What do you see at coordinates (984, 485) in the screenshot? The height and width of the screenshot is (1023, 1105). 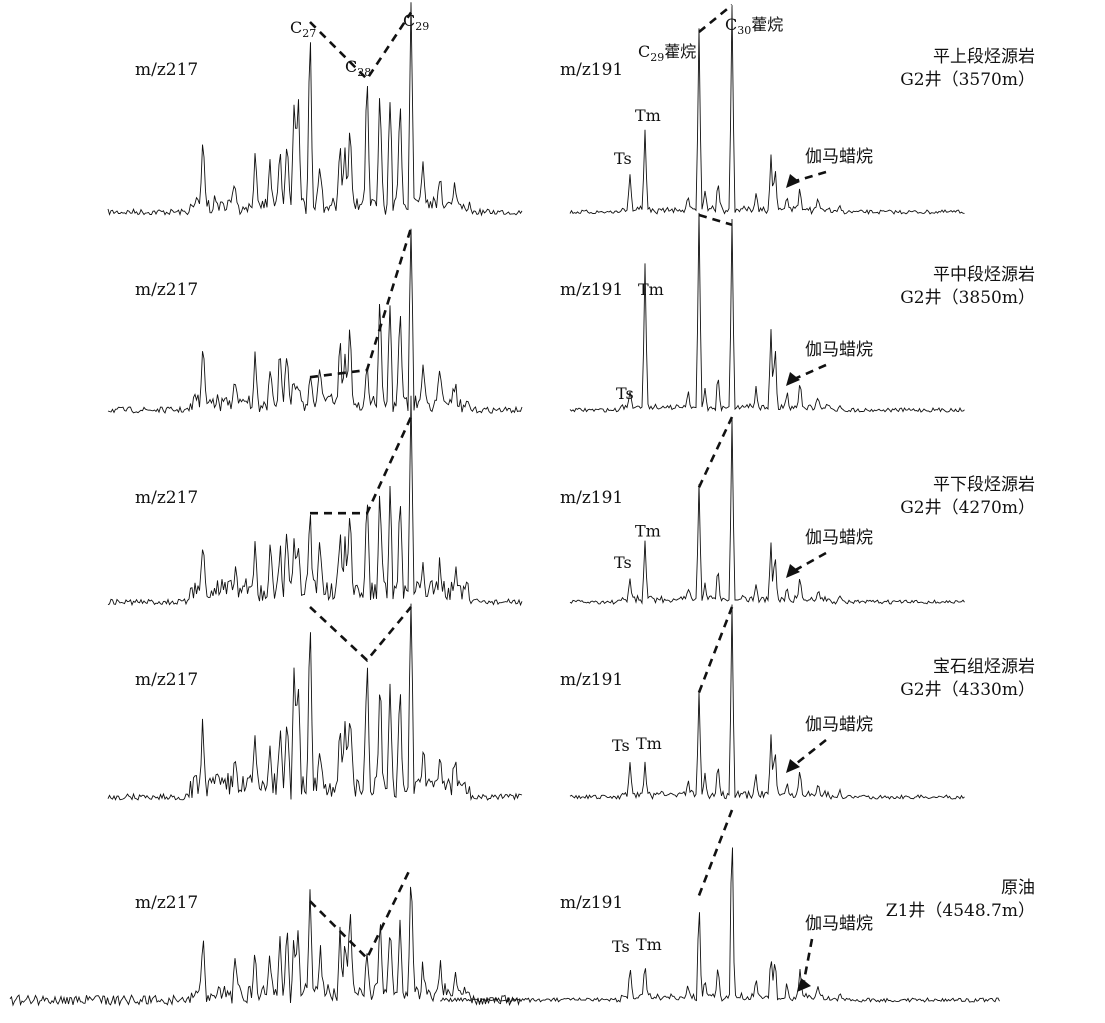 I see `sample-name-row-3: 平下段烃源岩` at bounding box center [984, 485].